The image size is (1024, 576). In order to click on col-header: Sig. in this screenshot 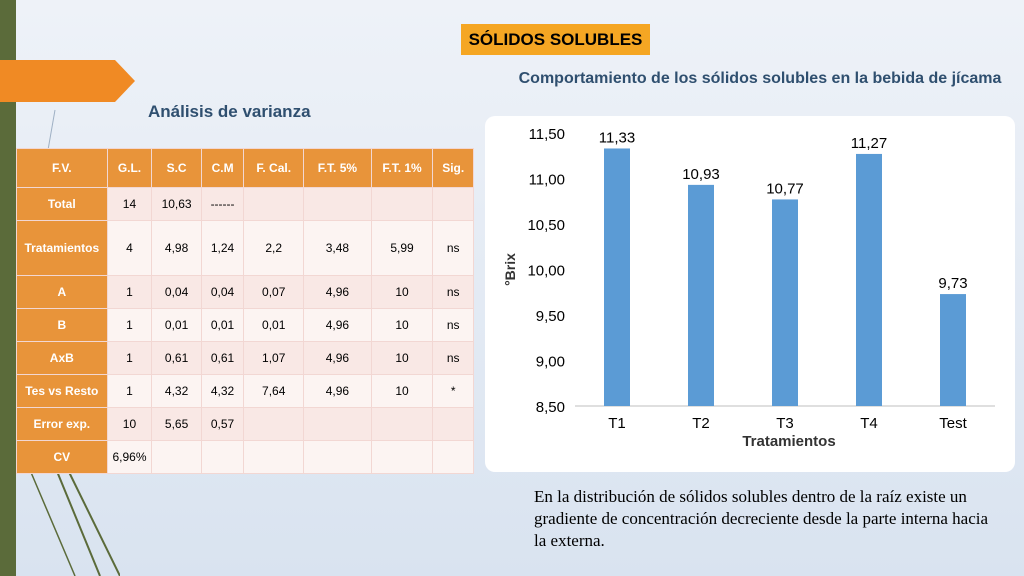, I will do `click(453, 168)`.